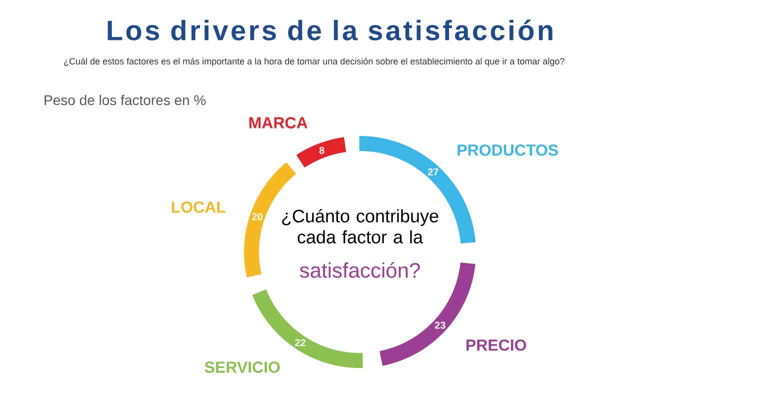 Image resolution: width=770 pixels, height=400 pixels. What do you see at coordinates (257, 216) in the screenshot?
I see `data-label: 20` at bounding box center [257, 216].